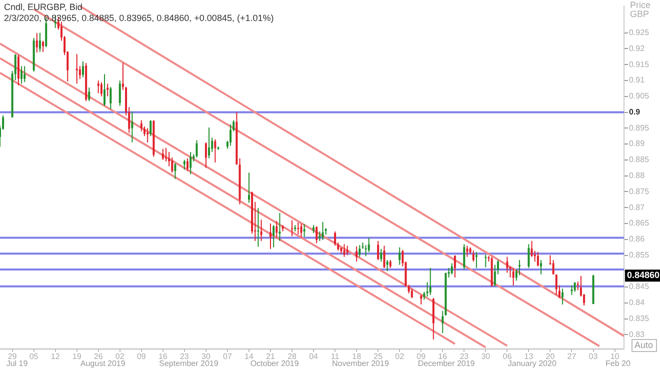 This screenshot has height=371, width=660. I want to click on y-tick-label: 0.92, so click(637, 48).